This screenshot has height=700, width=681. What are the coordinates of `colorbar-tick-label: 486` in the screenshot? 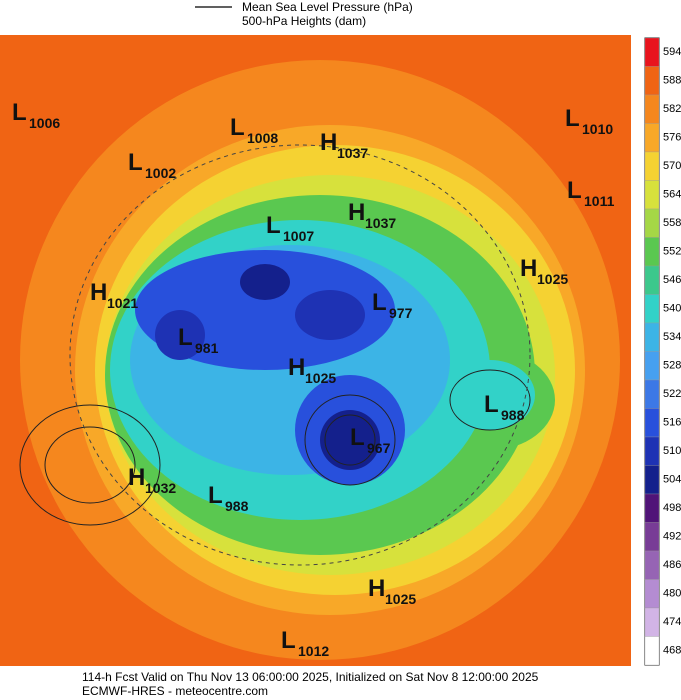 It's located at (672, 565).